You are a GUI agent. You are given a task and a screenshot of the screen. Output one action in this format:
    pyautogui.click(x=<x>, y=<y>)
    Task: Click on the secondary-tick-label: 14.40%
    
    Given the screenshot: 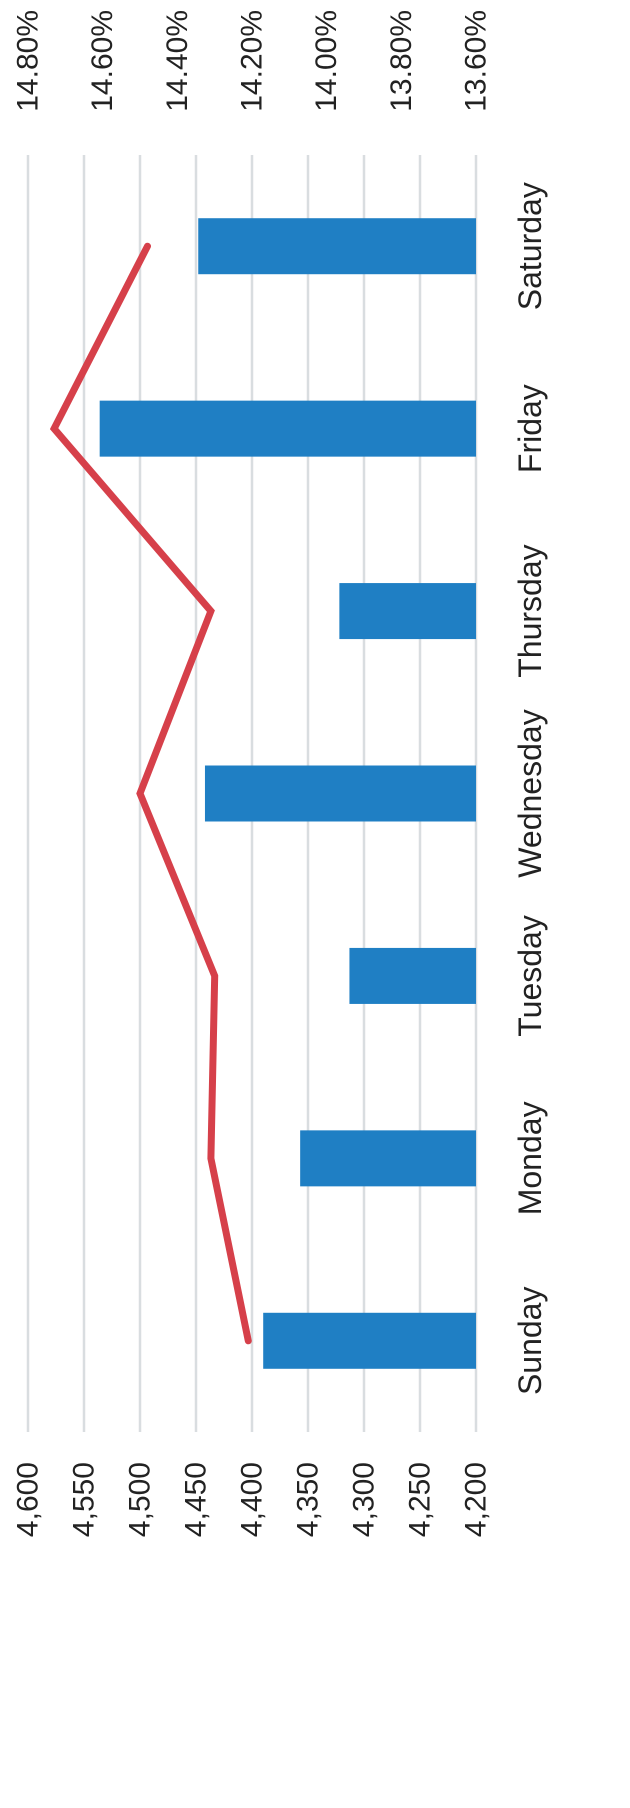 What is the action you would take?
    pyautogui.click(x=177, y=61)
    